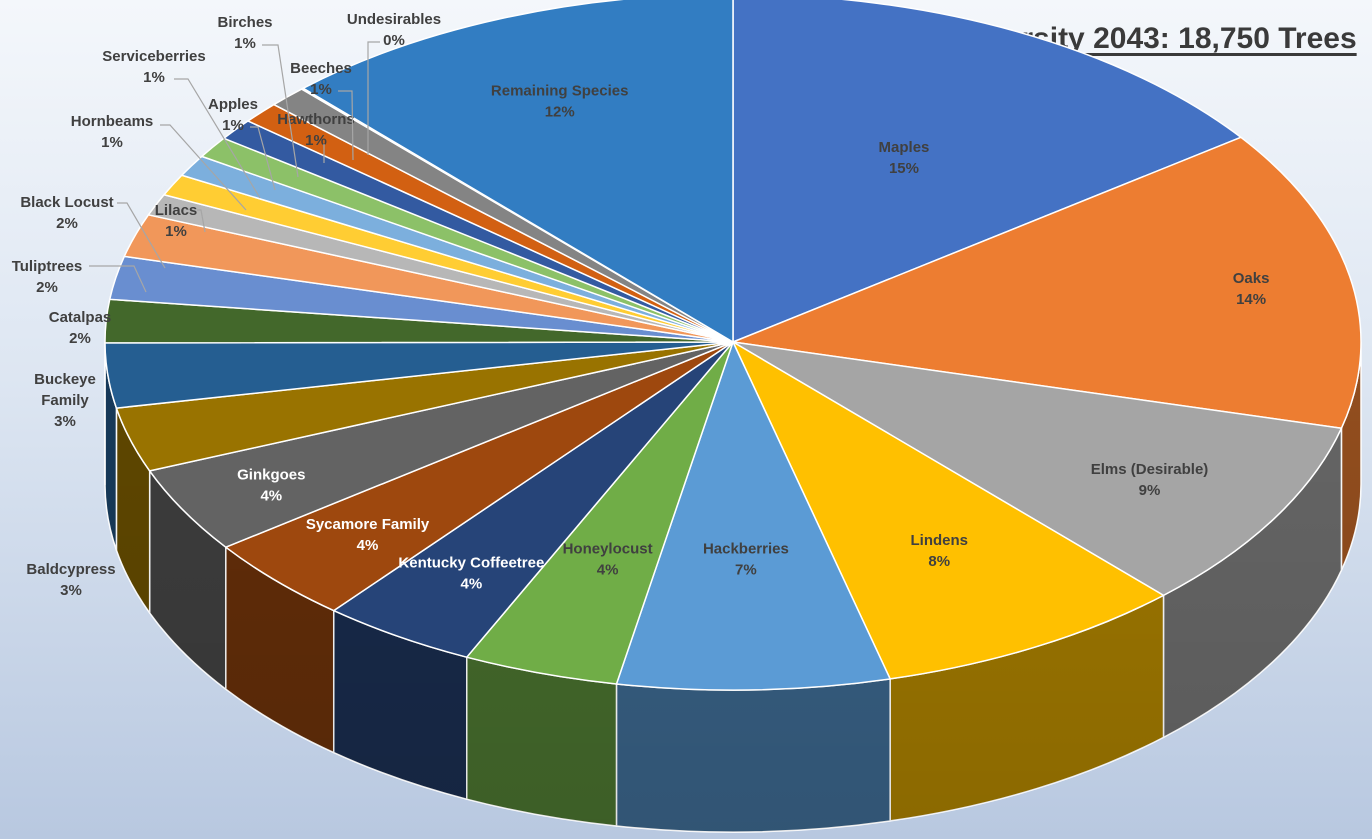 This screenshot has width=1372, height=839. I want to click on value-label-catalpas: 2%, so click(80, 338).